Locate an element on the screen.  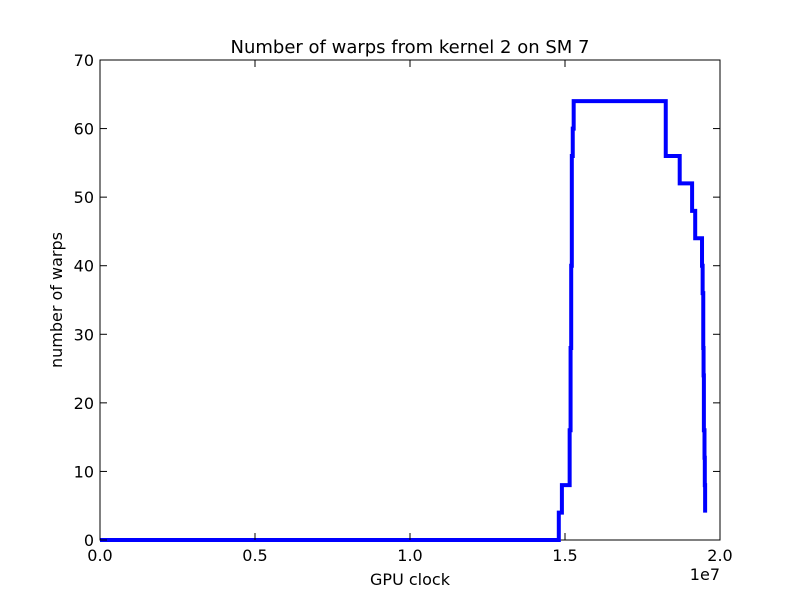
x-axis-title: GPU clock is located at coordinates (410, 579).